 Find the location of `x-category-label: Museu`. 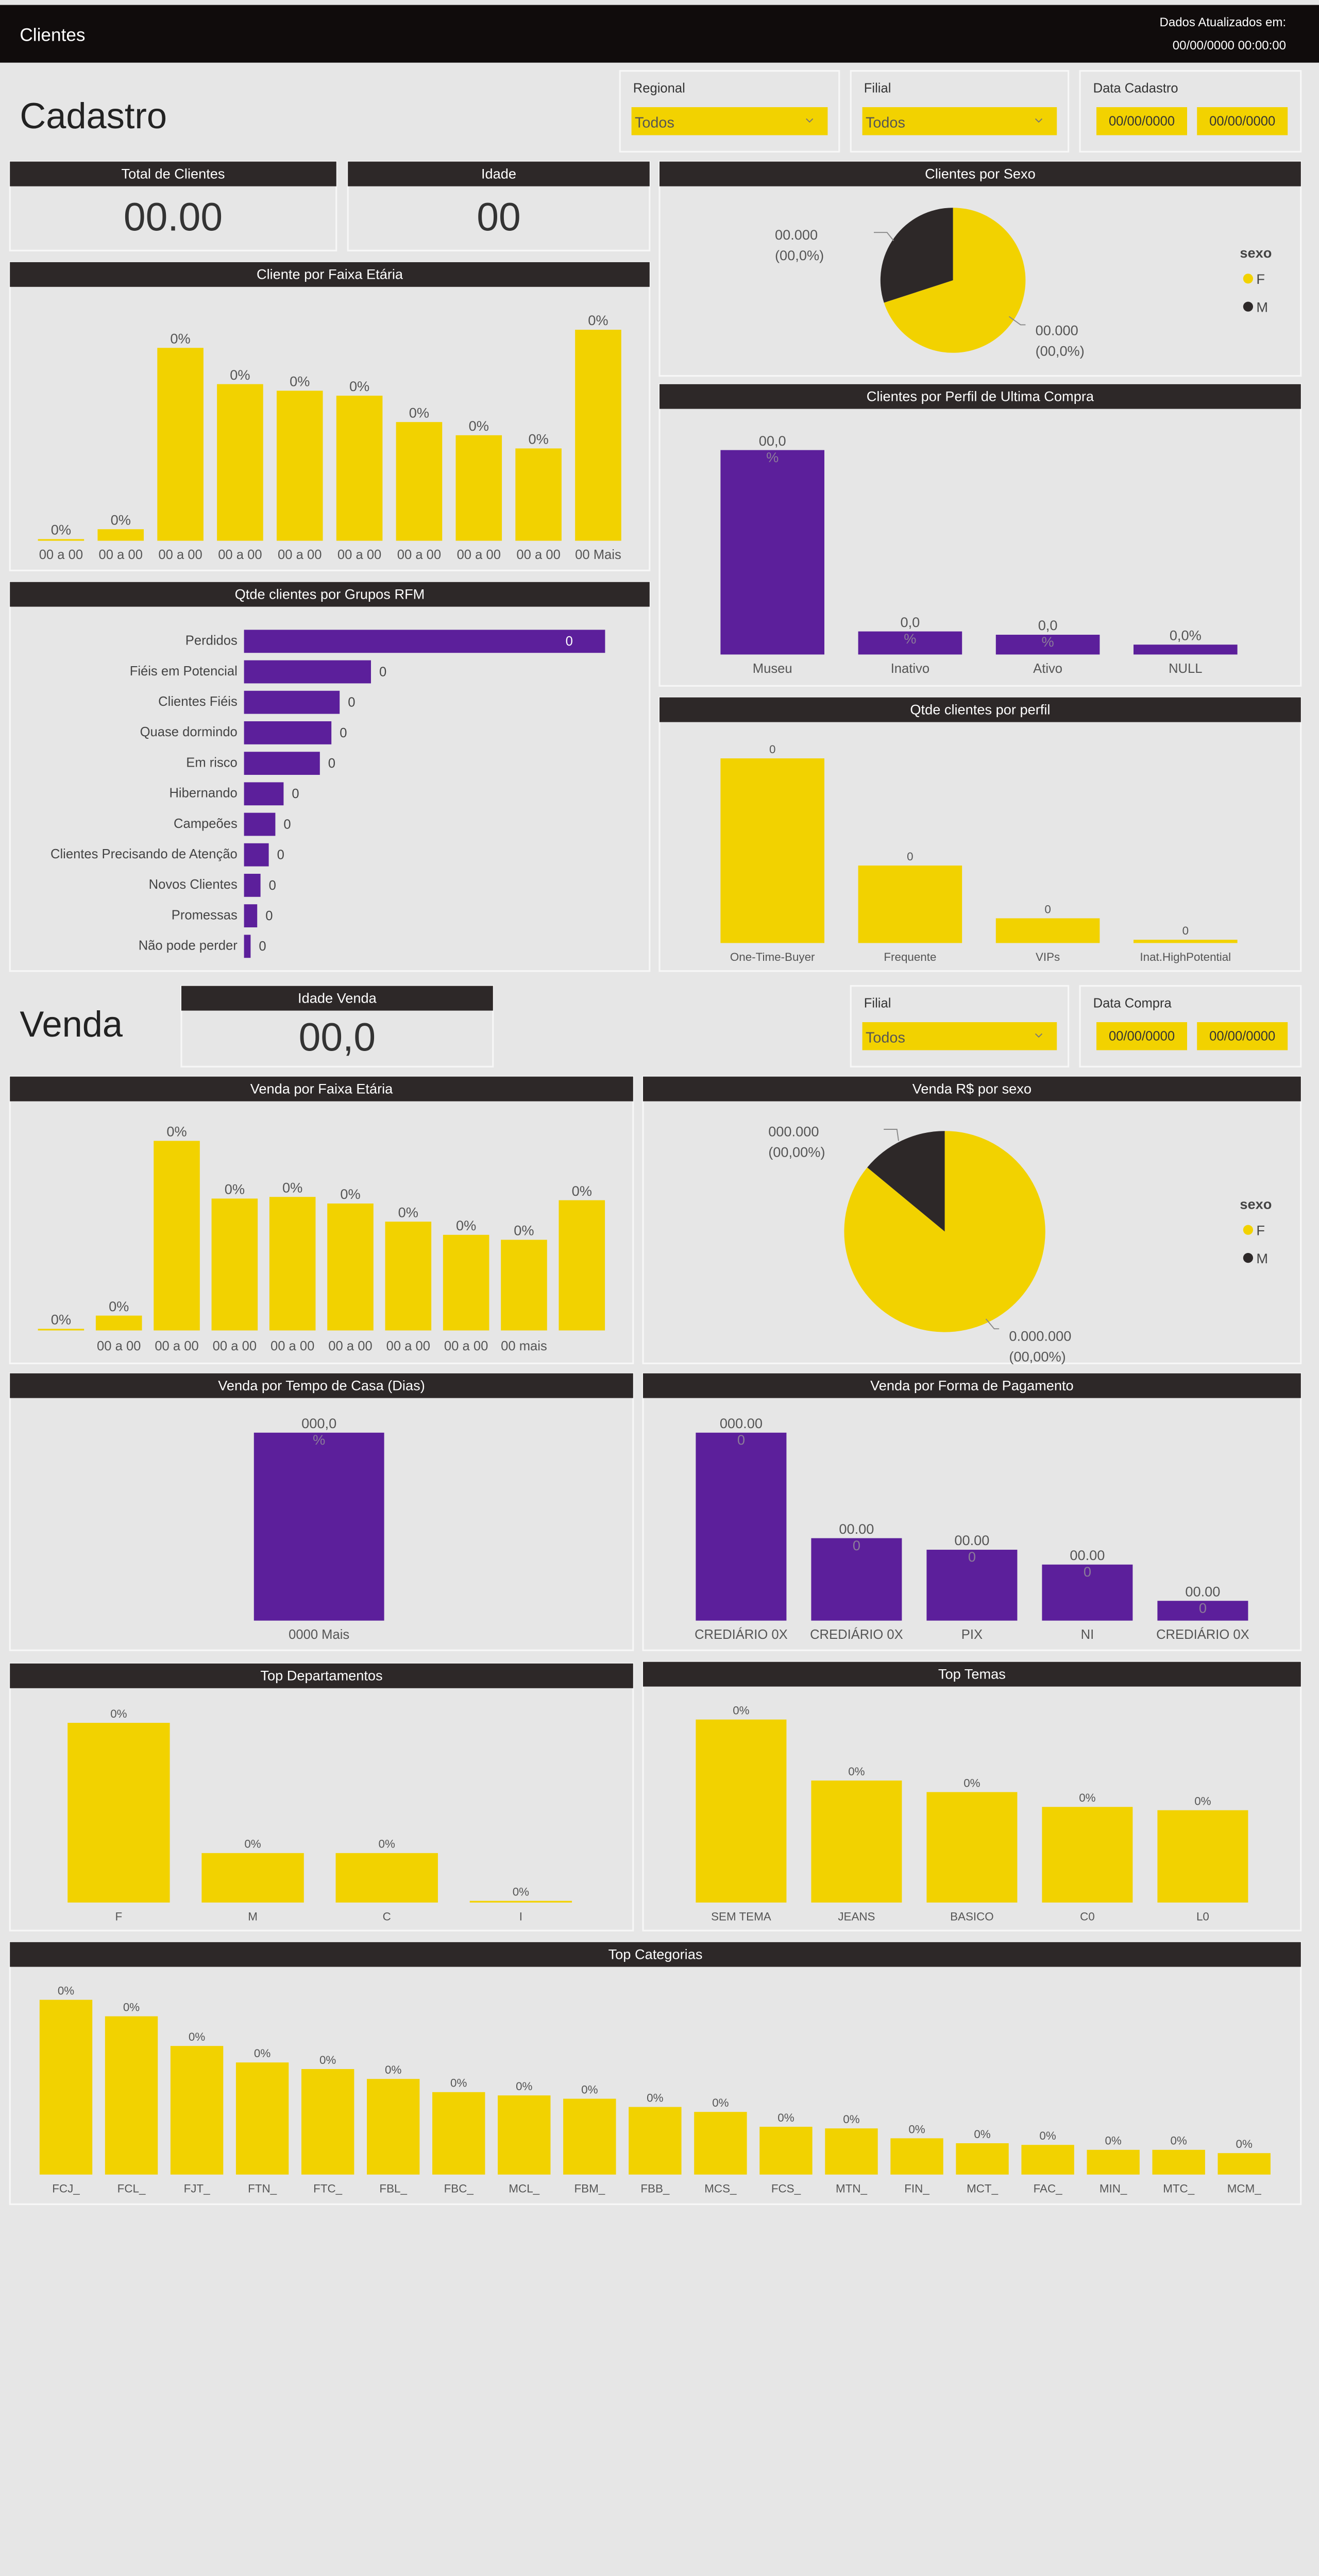

x-category-label: Museu is located at coordinates (773, 669).